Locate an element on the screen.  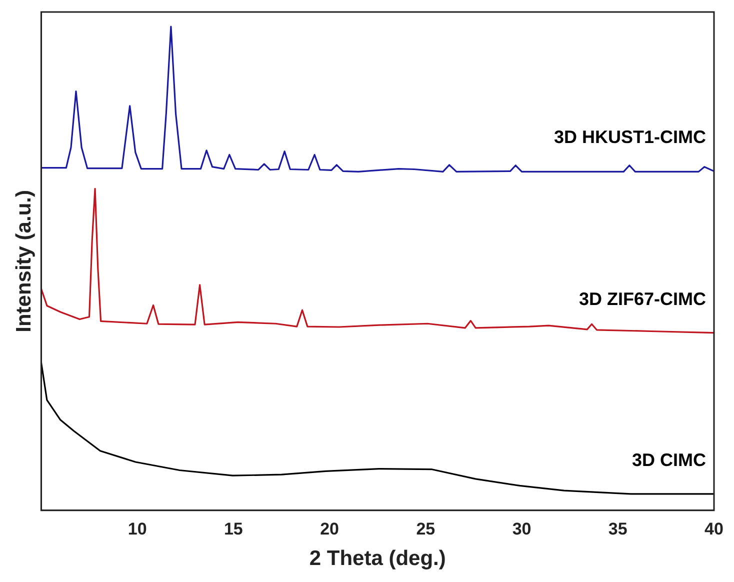
series-label: 3D HKUST1-CIMC is located at coordinates (630, 137).